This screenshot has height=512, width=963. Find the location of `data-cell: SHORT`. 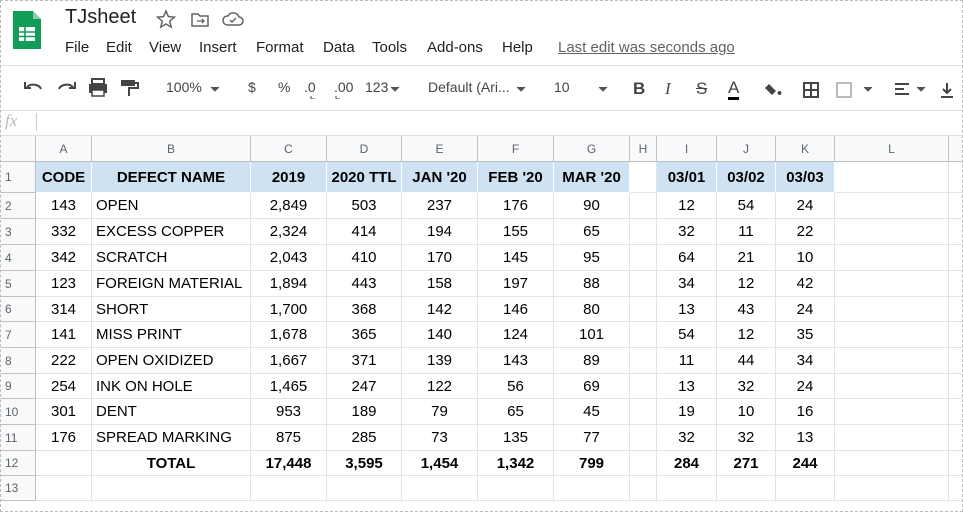

data-cell: SHORT is located at coordinates (171, 309).